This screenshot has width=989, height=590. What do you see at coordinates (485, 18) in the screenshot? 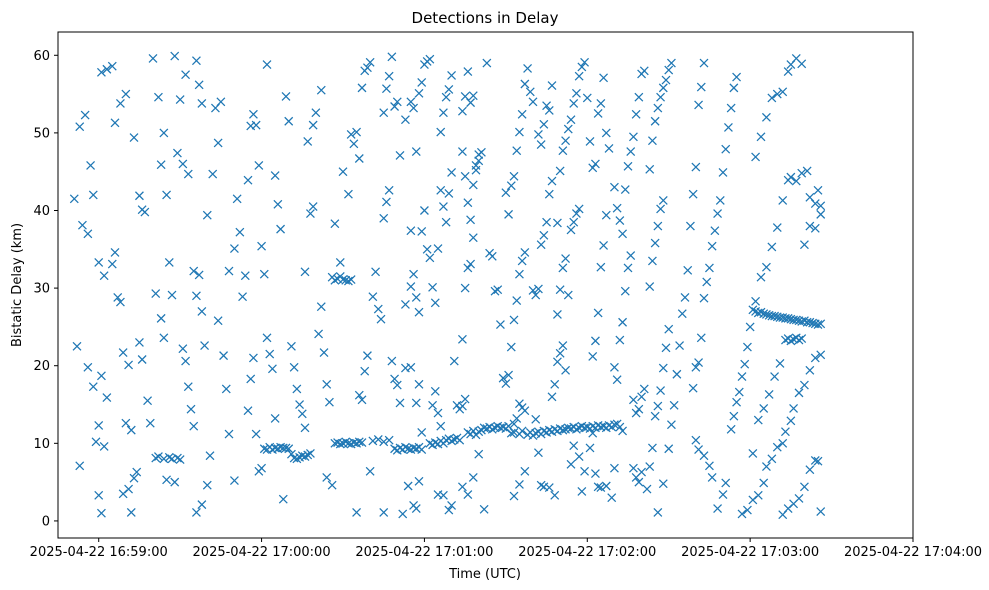
I see `chart-title: Detections in Delay` at bounding box center [485, 18].